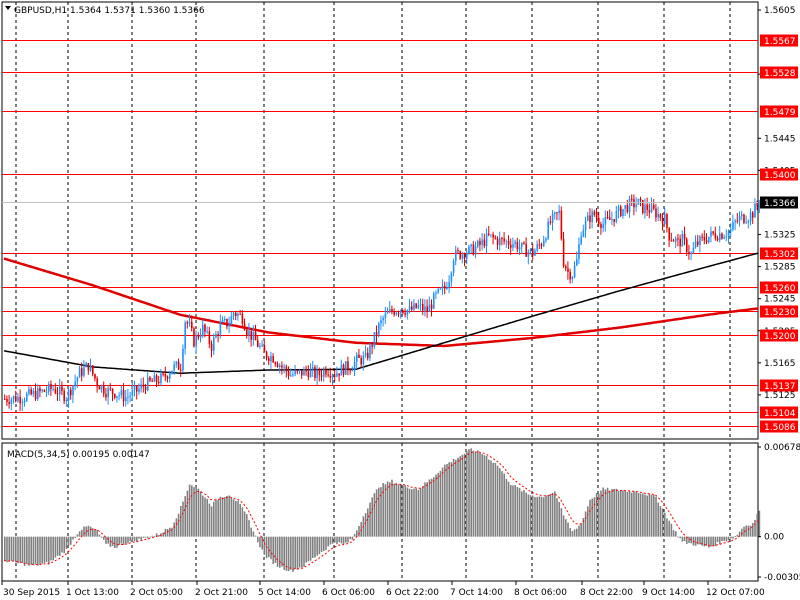 The height and width of the screenshot is (600, 800). I want to click on level-label: 1.5400, so click(780, 176).